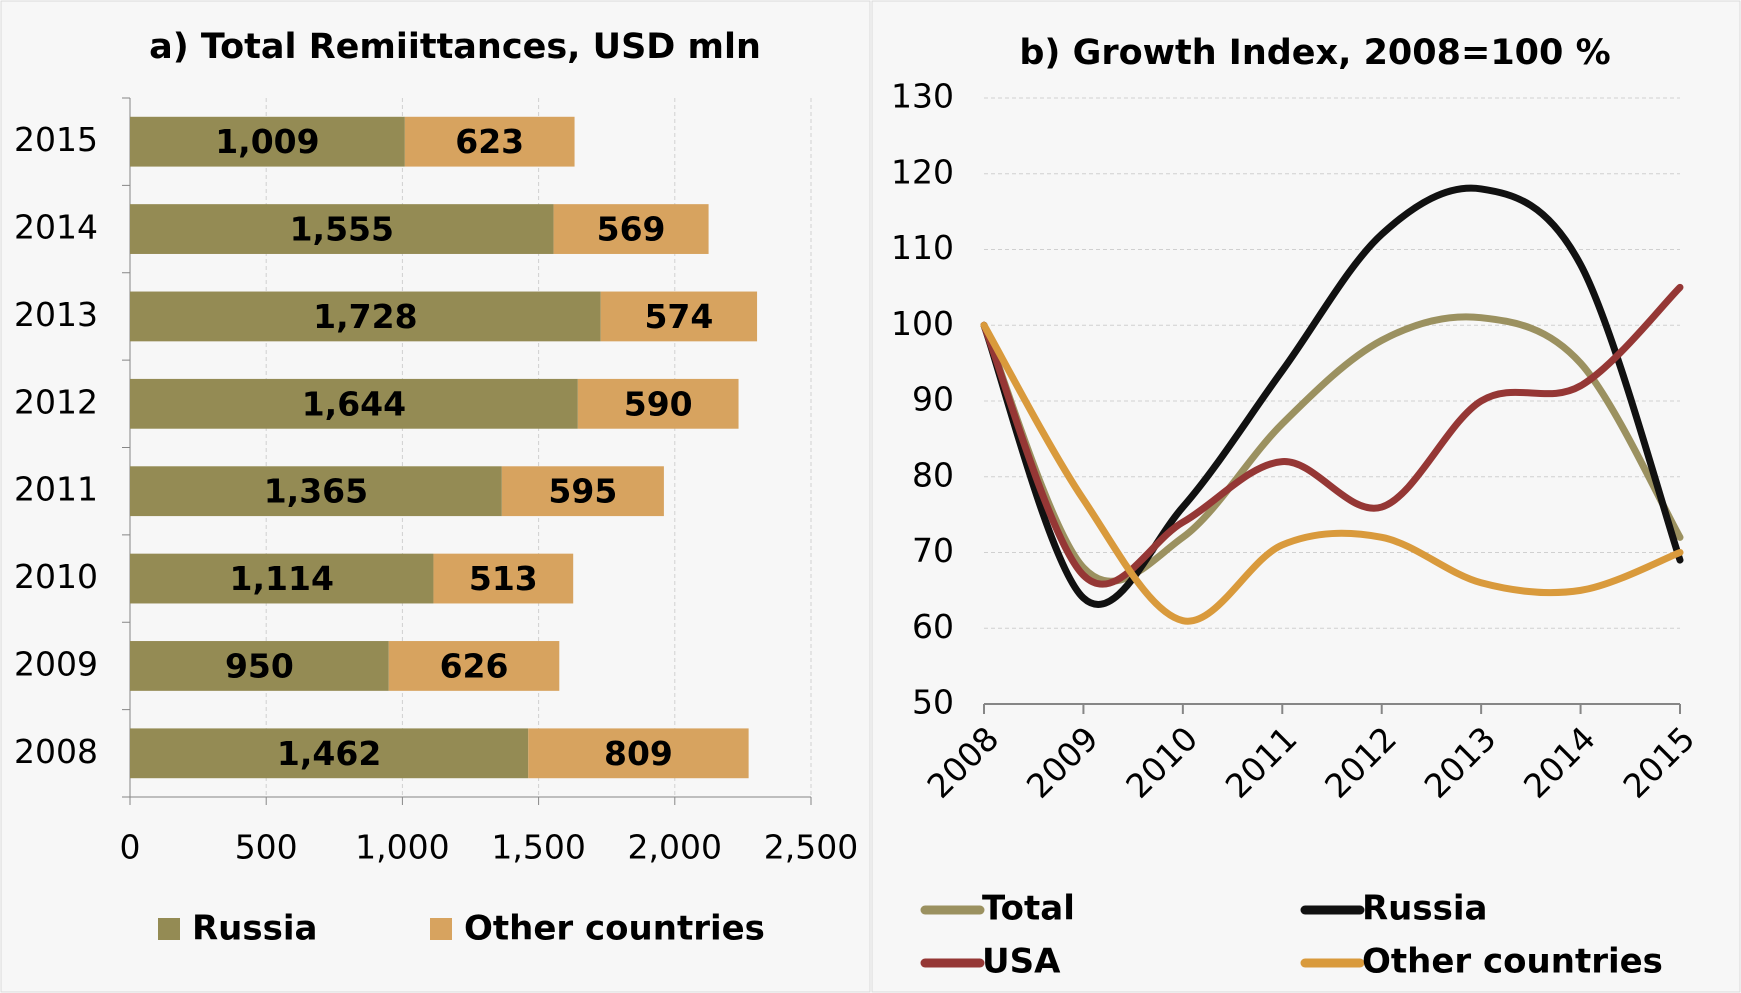 The width and height of the screenshot is (1741, 993). I want to click on legend-label: Total, so click(1028, 909).